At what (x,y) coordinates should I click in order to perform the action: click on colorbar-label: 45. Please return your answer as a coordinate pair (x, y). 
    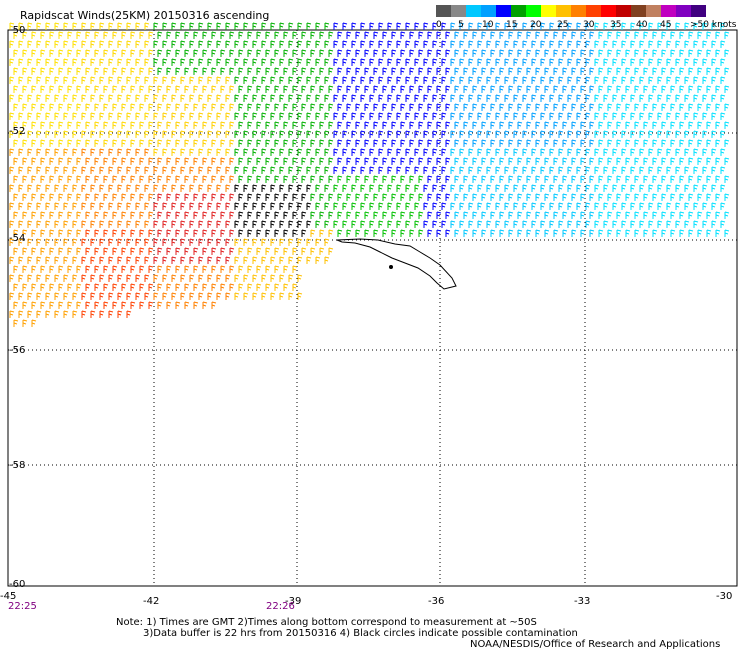
    Looking at the image, I should click on (666, 25).